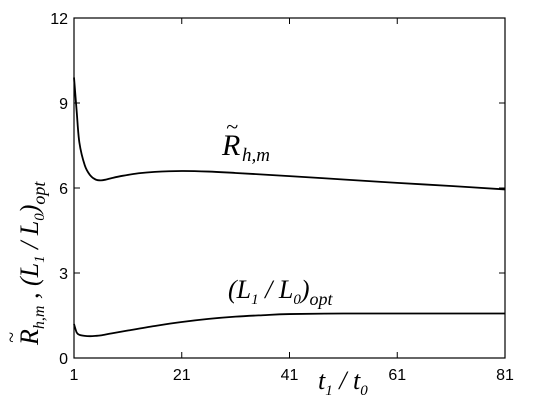 Image resolution: width=550 pixels, height=409 pixels. I want to click on annotation-rh-base: R, so click(230, 145).